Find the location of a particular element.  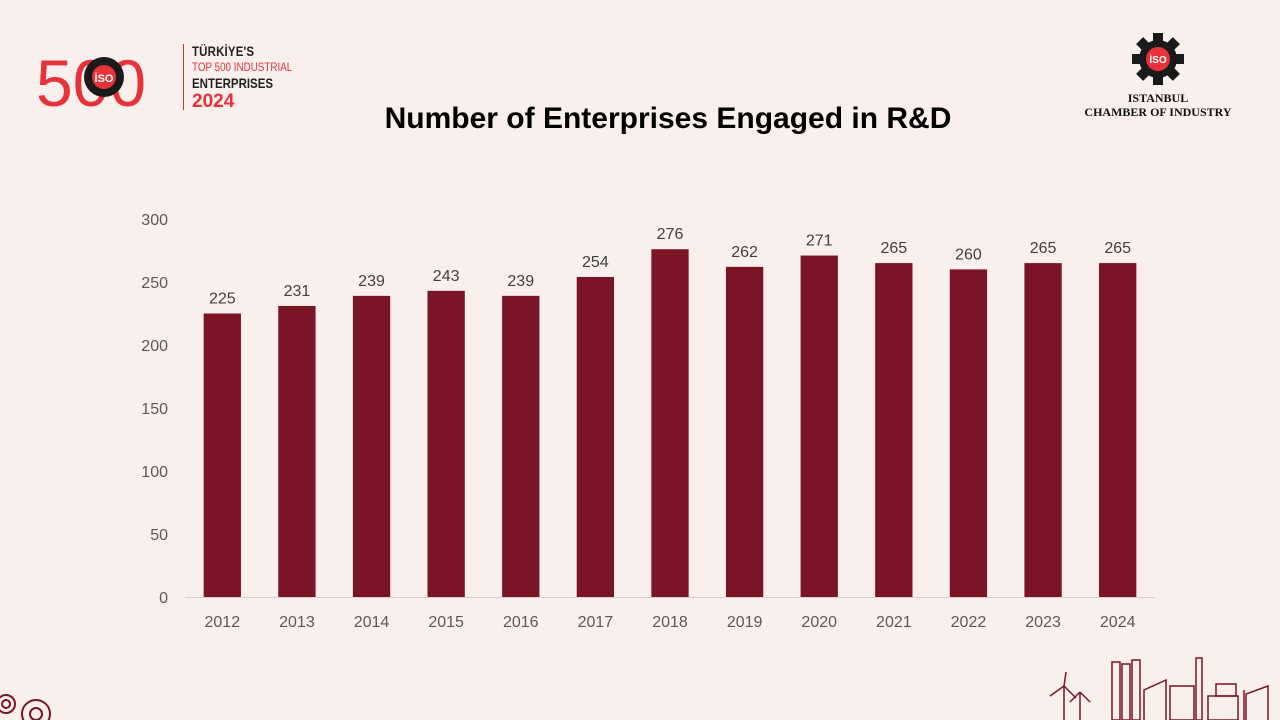

x-tick-label: 2021 is located at coordinates (894, 622).